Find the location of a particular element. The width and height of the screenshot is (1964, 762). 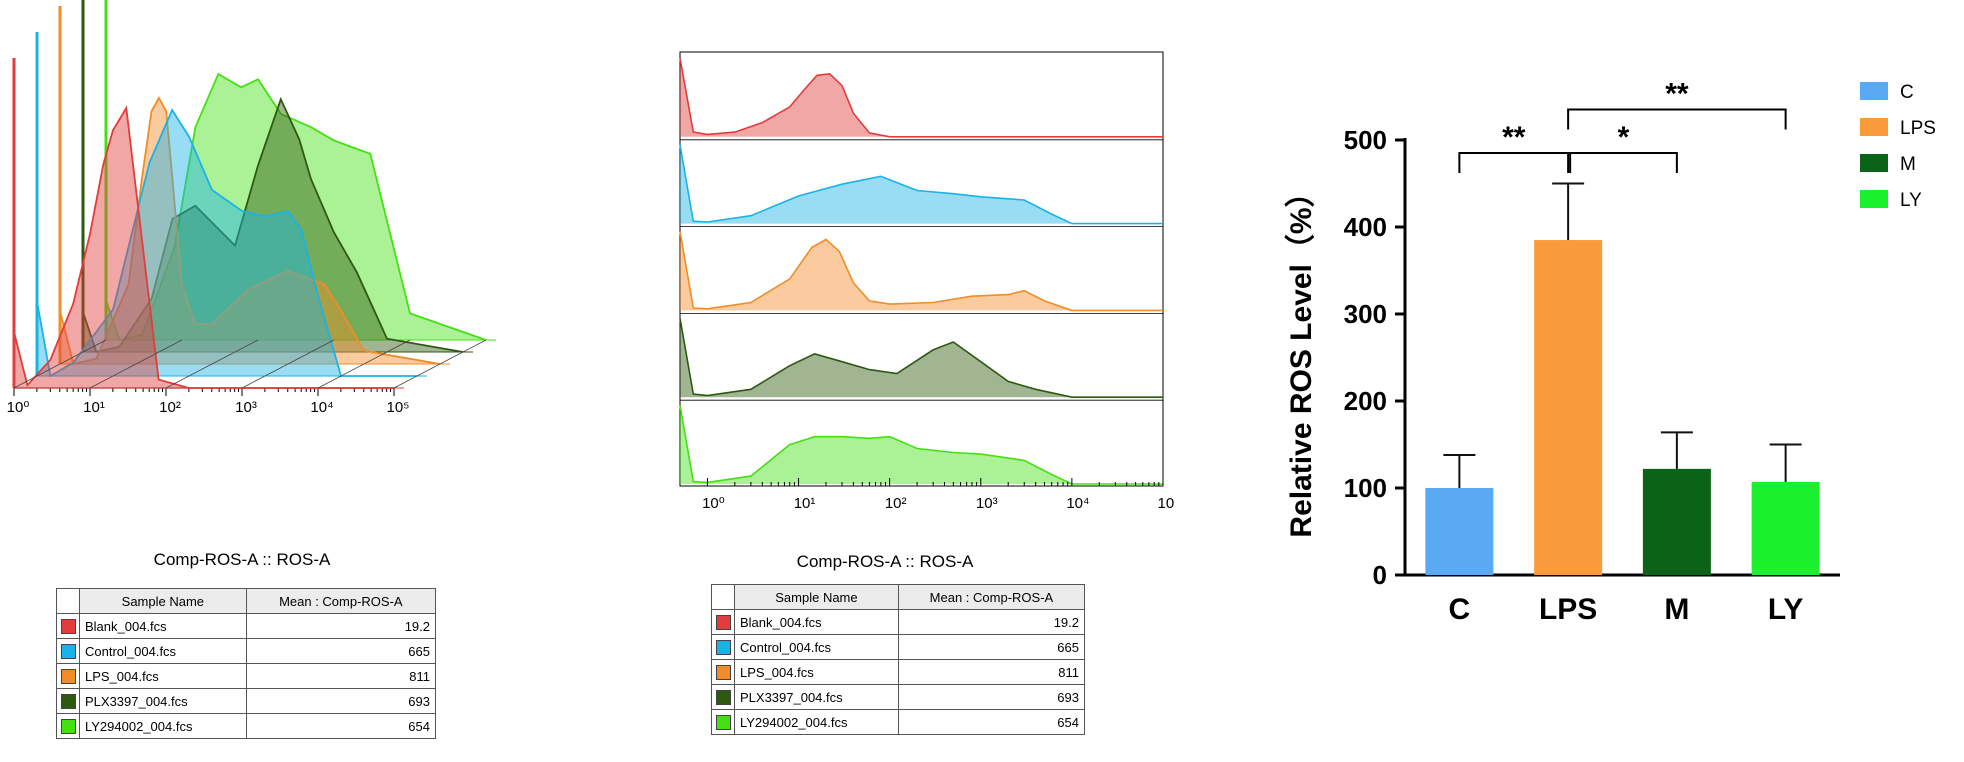

legend-label: LPS is located at coordinates (1918, 128).